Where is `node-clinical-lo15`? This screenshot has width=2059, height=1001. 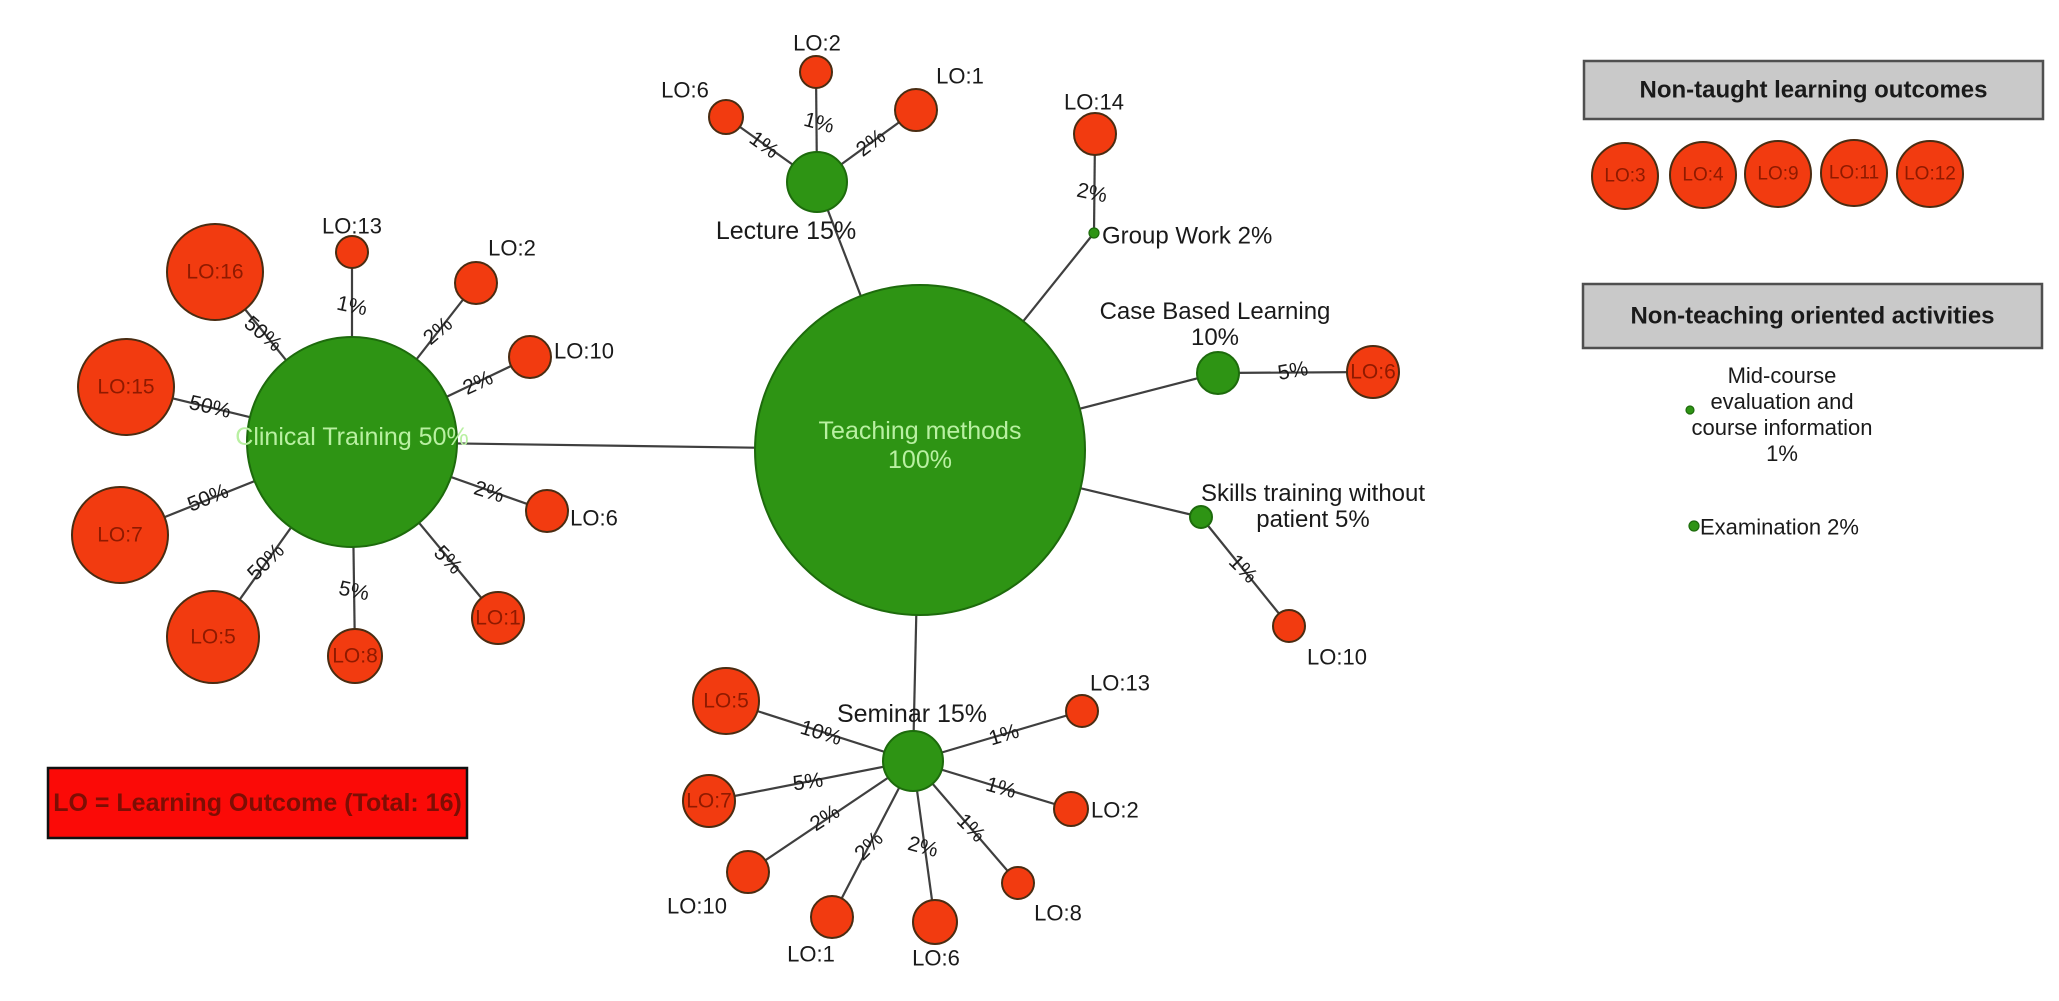 node-clinical-lo15 is located at coordinates (126, 387).